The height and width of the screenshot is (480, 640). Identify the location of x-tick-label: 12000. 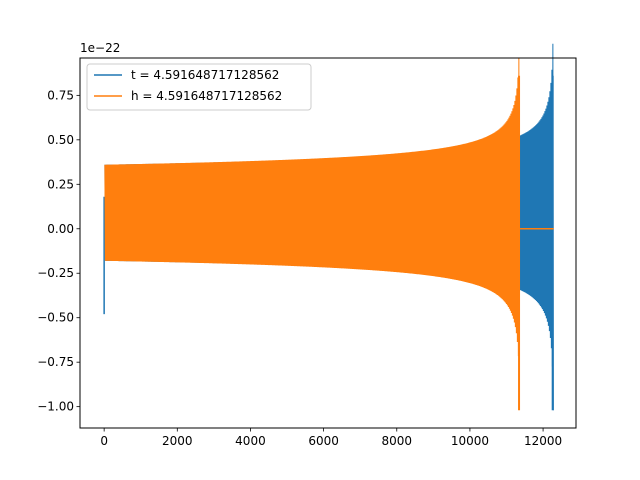
(543, 441).